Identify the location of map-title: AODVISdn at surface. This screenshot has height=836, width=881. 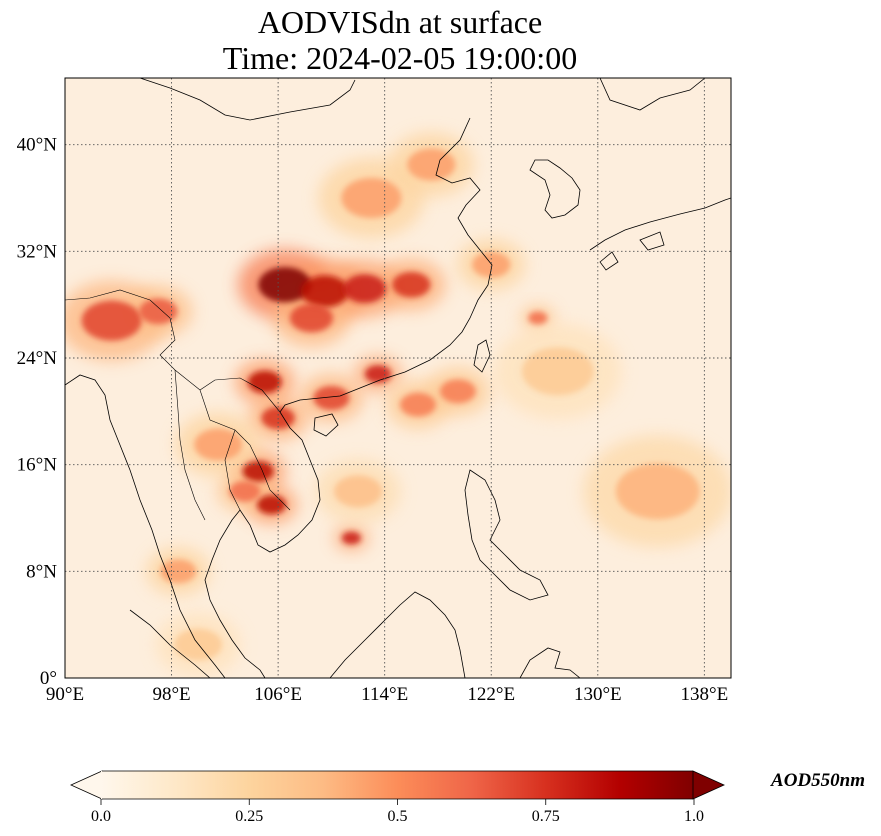
(400, 22).